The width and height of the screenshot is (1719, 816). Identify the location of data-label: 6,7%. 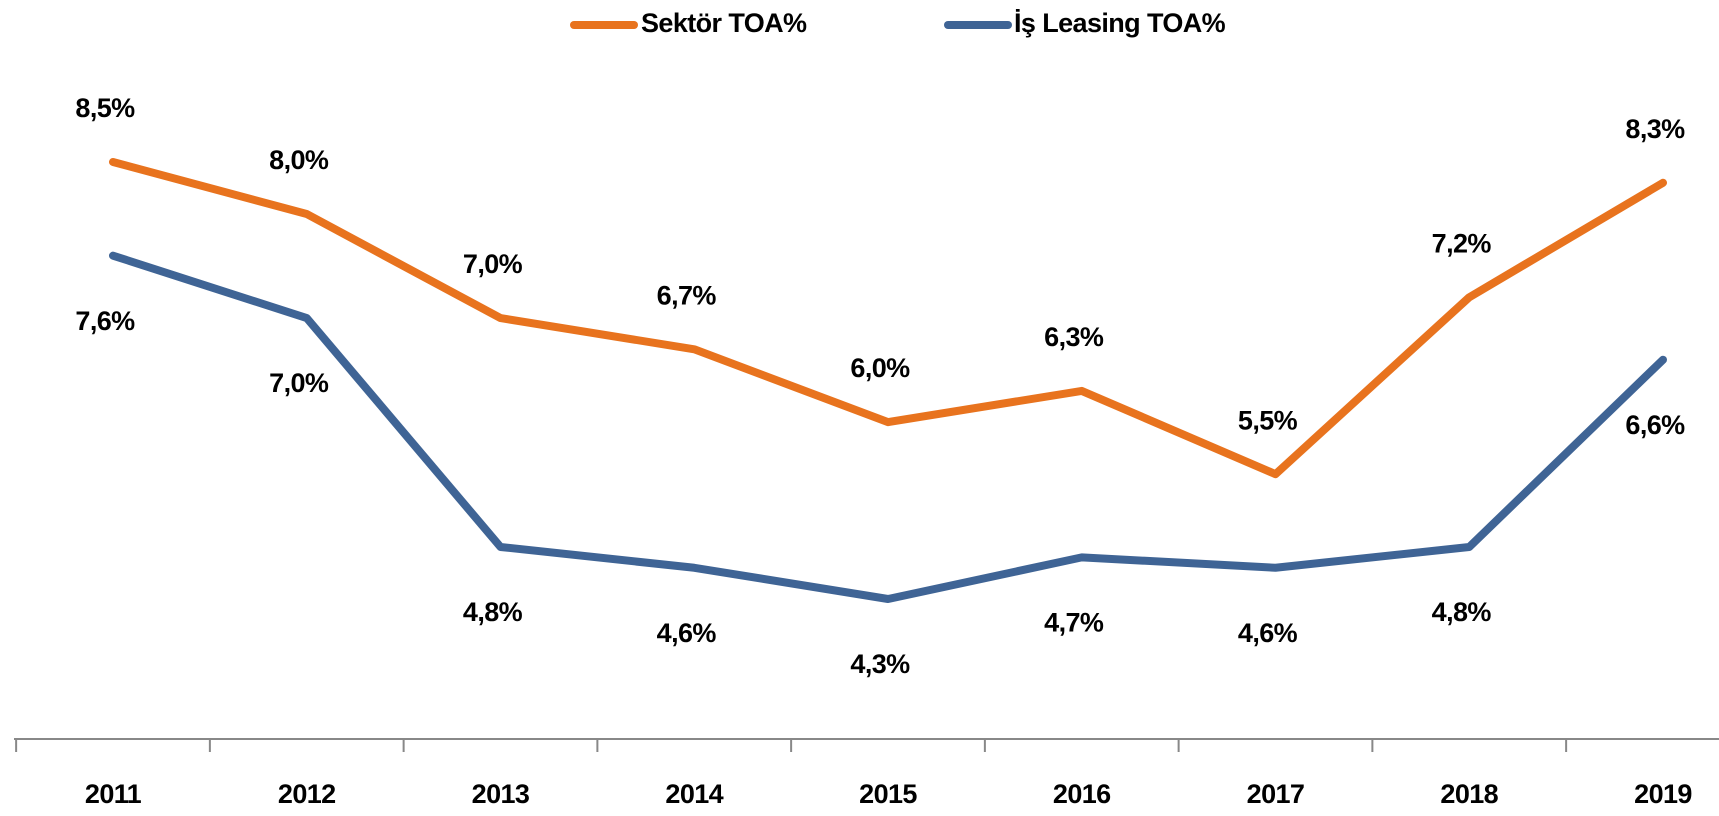
(687, 295).